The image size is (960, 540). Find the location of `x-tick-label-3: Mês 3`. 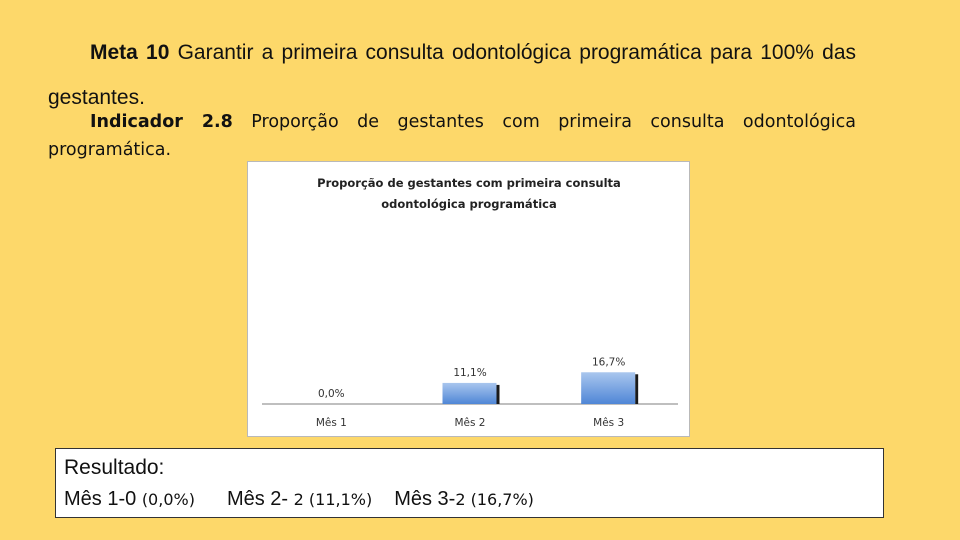

x-tick-label-3: Mês 3 is located at coordinates (608, 423).